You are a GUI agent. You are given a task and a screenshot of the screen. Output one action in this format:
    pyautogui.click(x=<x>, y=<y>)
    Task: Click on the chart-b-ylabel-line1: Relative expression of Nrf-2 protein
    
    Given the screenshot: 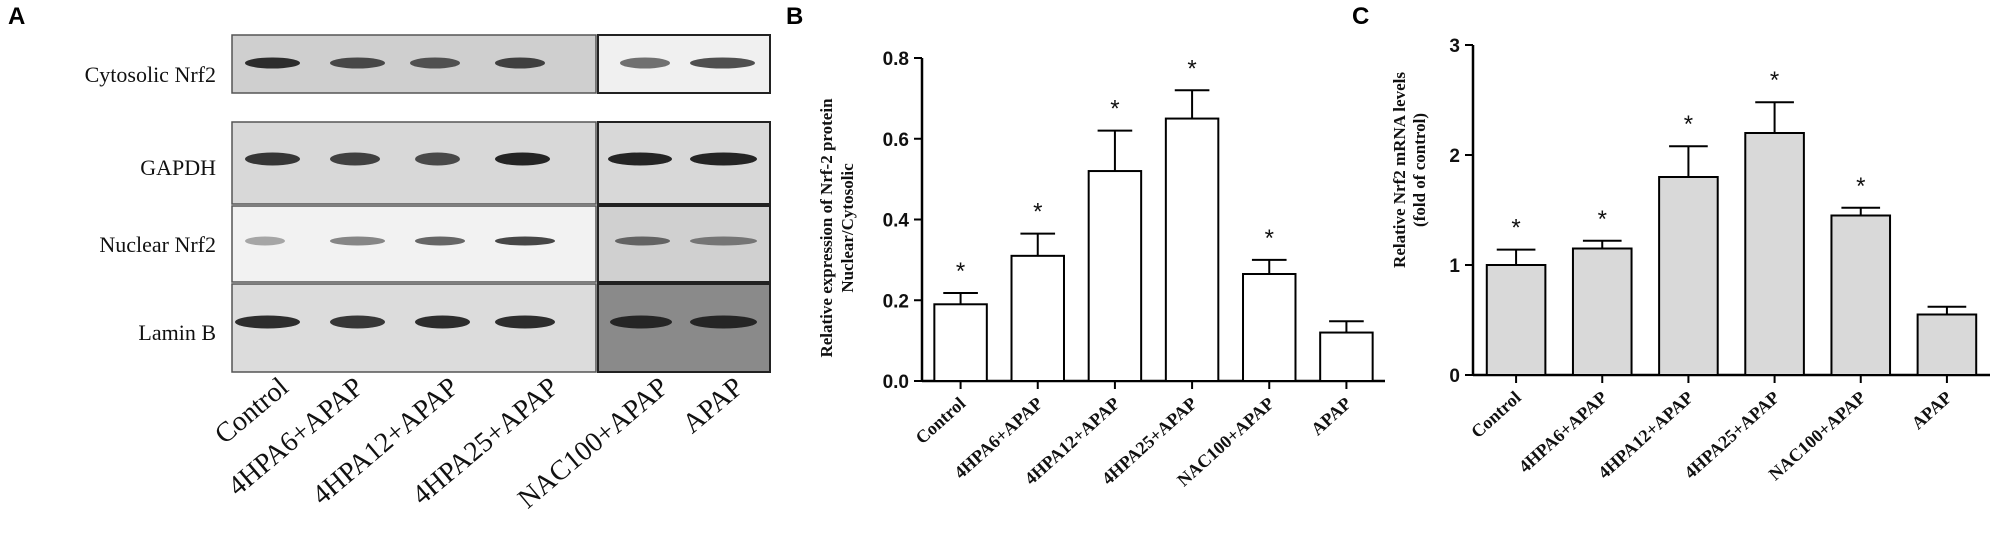 What is the action you would take?
    pyautogui.click(x=826, y=228)
    